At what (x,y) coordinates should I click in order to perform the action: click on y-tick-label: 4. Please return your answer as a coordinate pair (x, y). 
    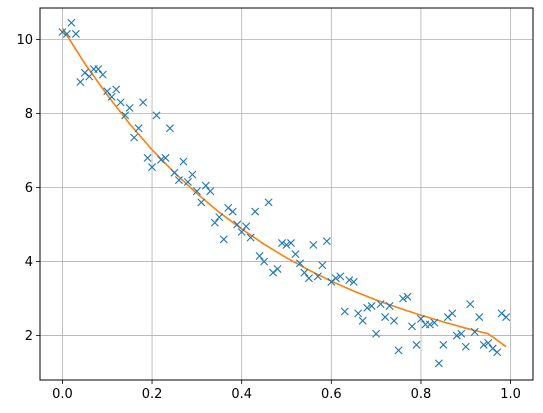
    Looking at the image, I should click on (29, 262).